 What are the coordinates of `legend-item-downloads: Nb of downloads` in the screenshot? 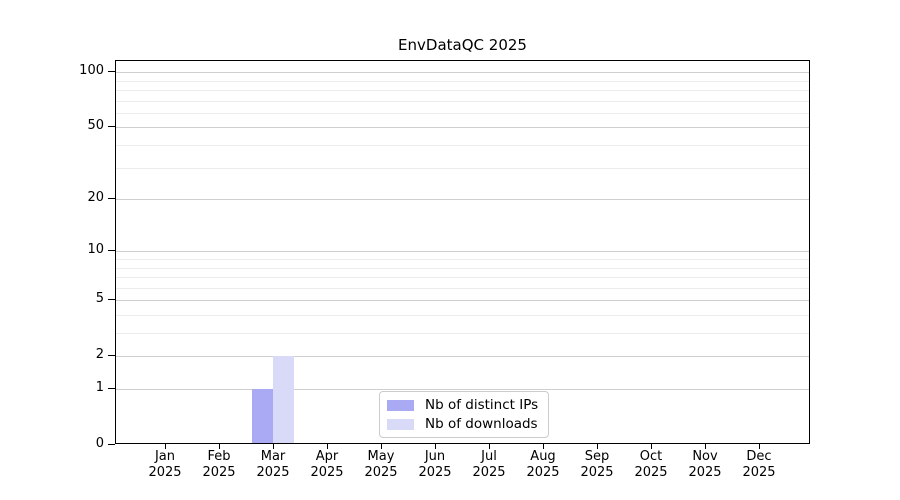 It's located at (462, 424).